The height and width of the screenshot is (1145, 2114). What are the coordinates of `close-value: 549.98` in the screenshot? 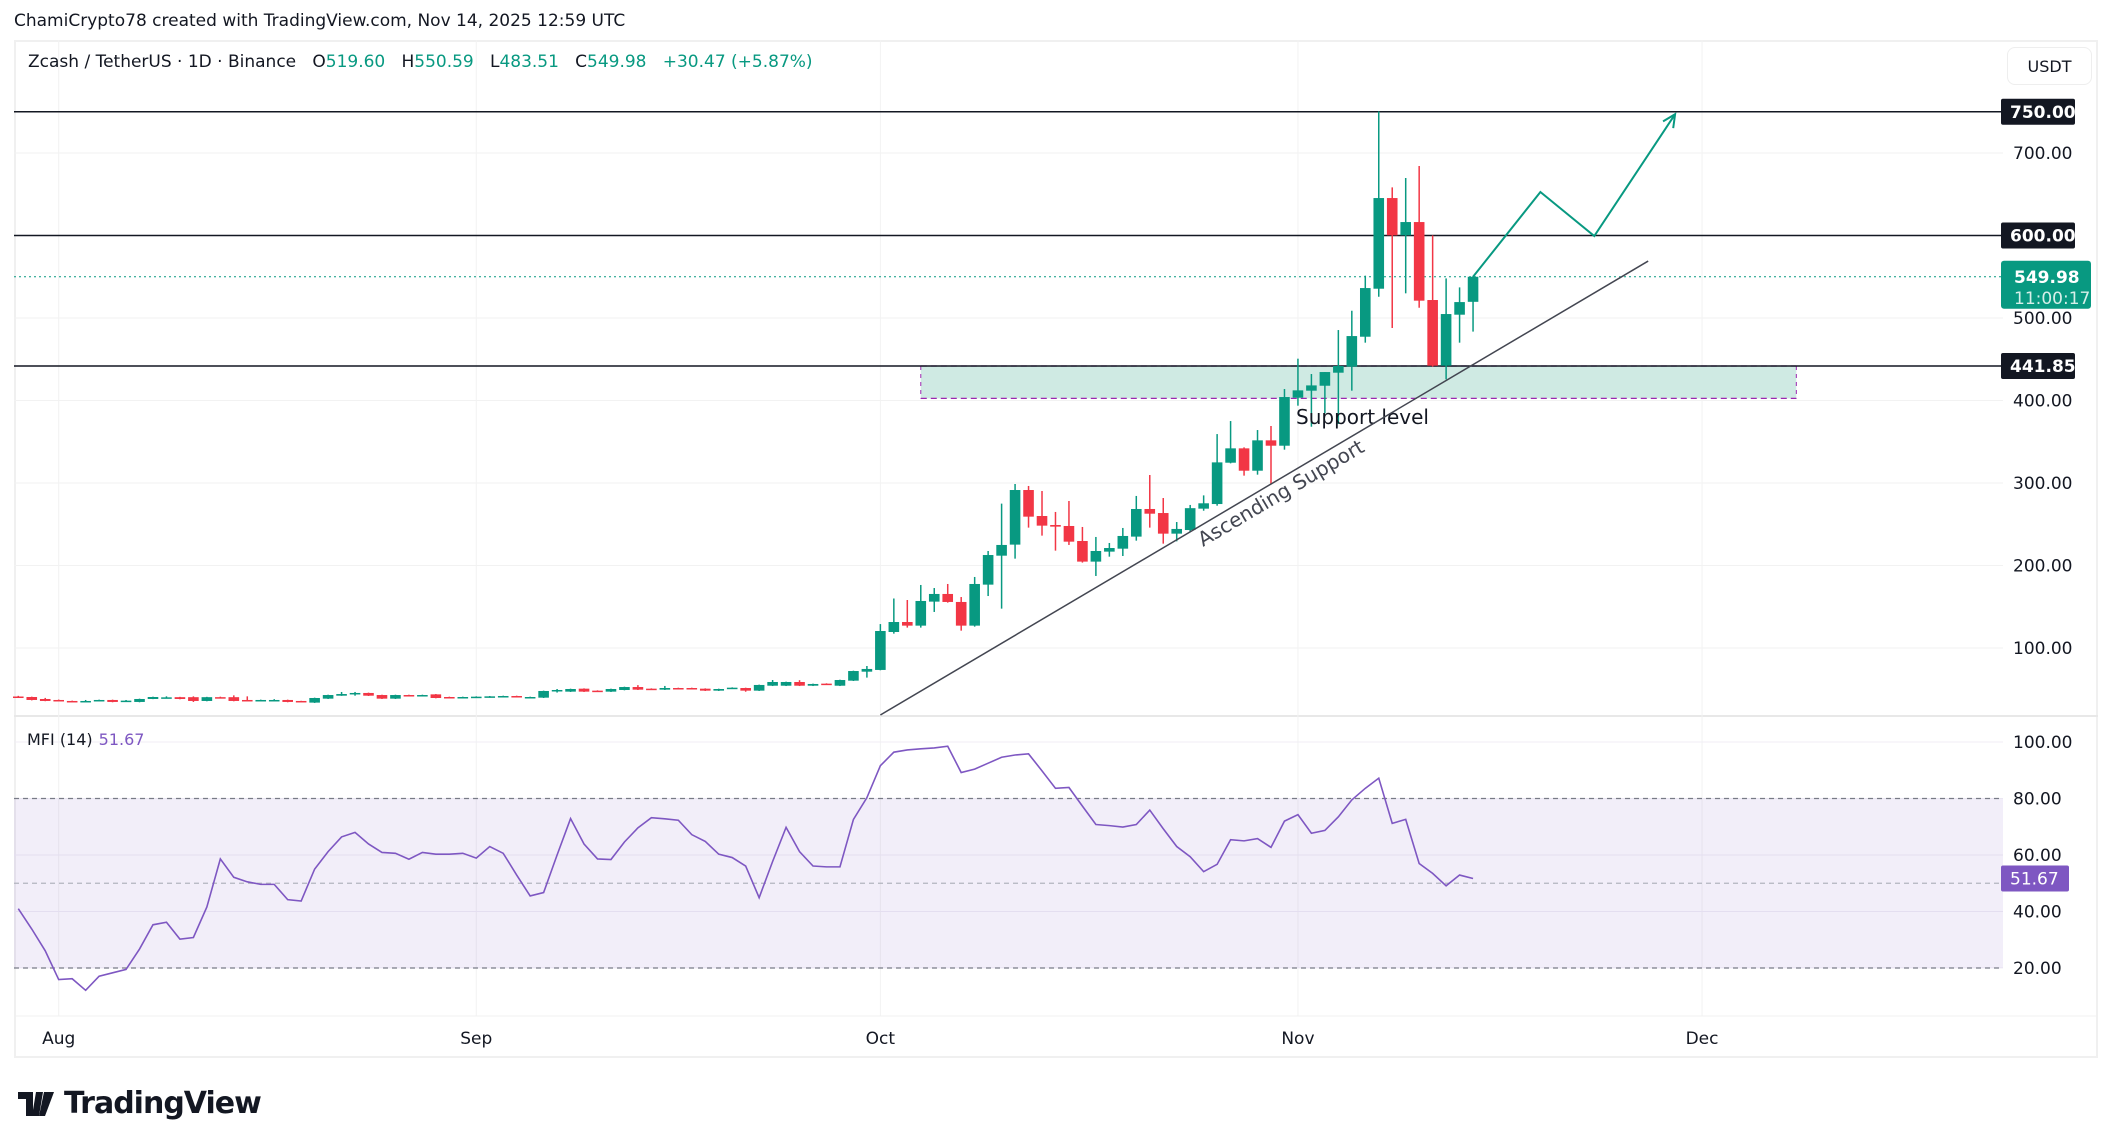 It's located at (617, 62).